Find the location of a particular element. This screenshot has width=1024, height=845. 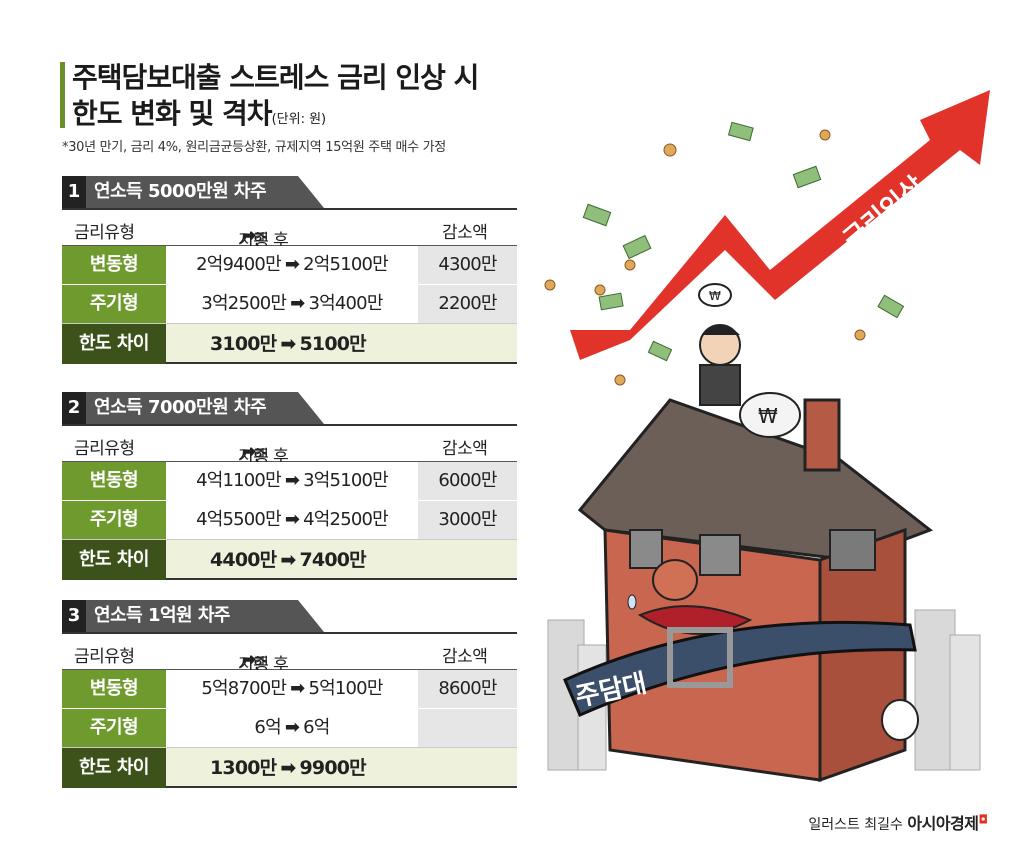

money-bag-icon: ₩ is located at coordinates (770, 415).